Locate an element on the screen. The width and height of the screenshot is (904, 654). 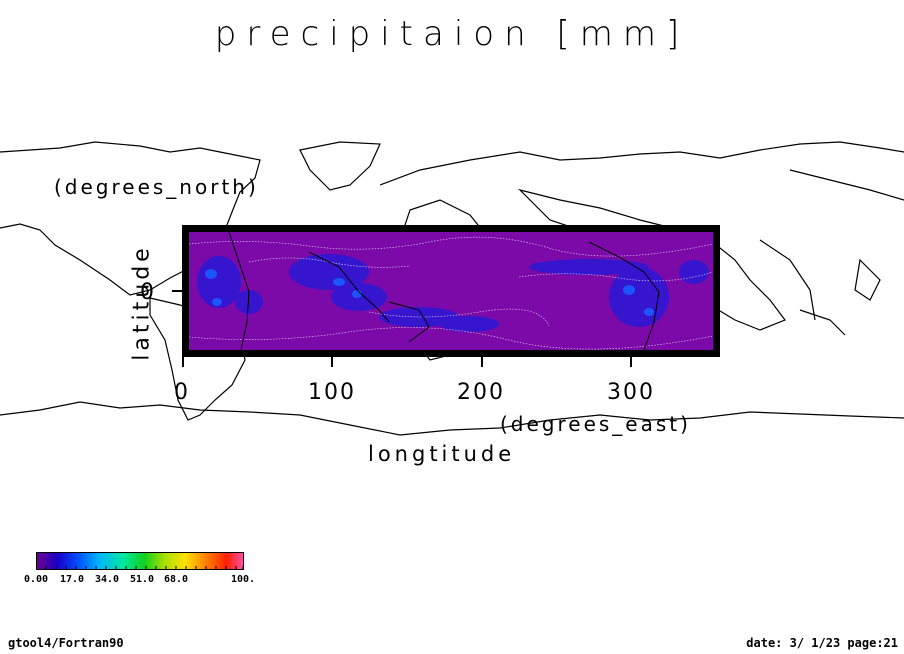
colorbar-label-5: 100. is located at coordinates (243, 579).